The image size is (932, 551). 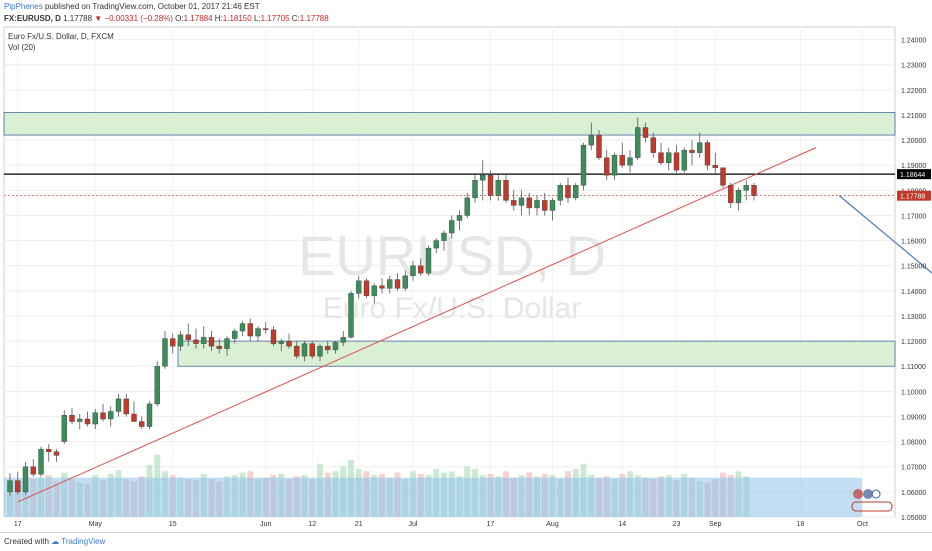 What do you see at coordinates (913, 41) in the screenshot?
I see `price-tick-label: 1.24000` at bounding box center [913, 41].